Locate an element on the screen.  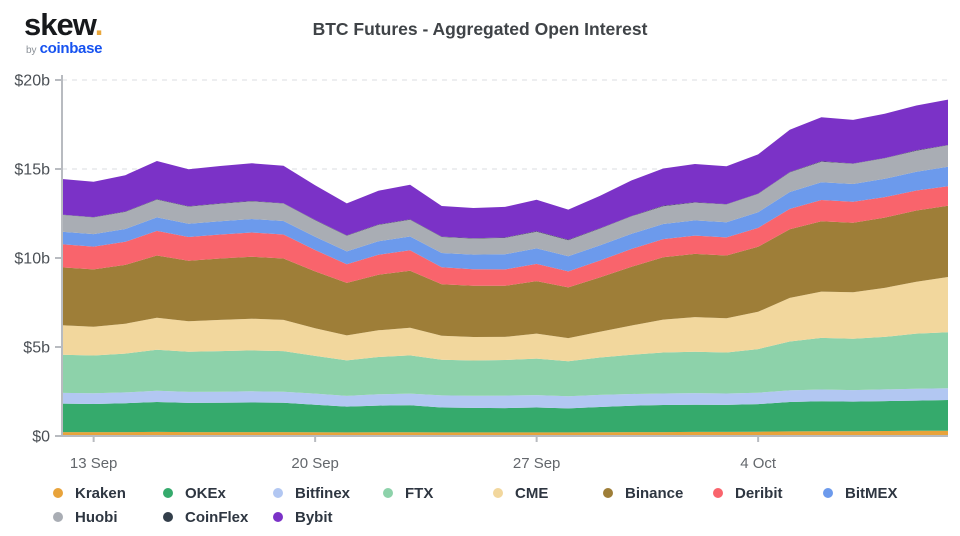
legend-item-okex: OKEx is located at coordinates (213, 493).